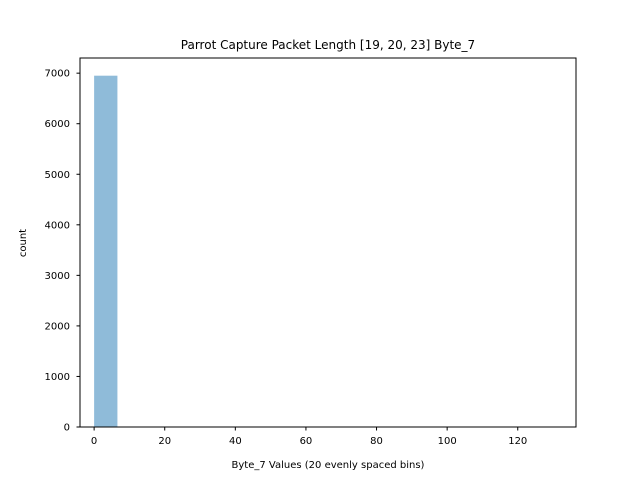  Describe the element at coordinates (306, 441) in the screenshot. I see `x-tick-label: 60` at that location.